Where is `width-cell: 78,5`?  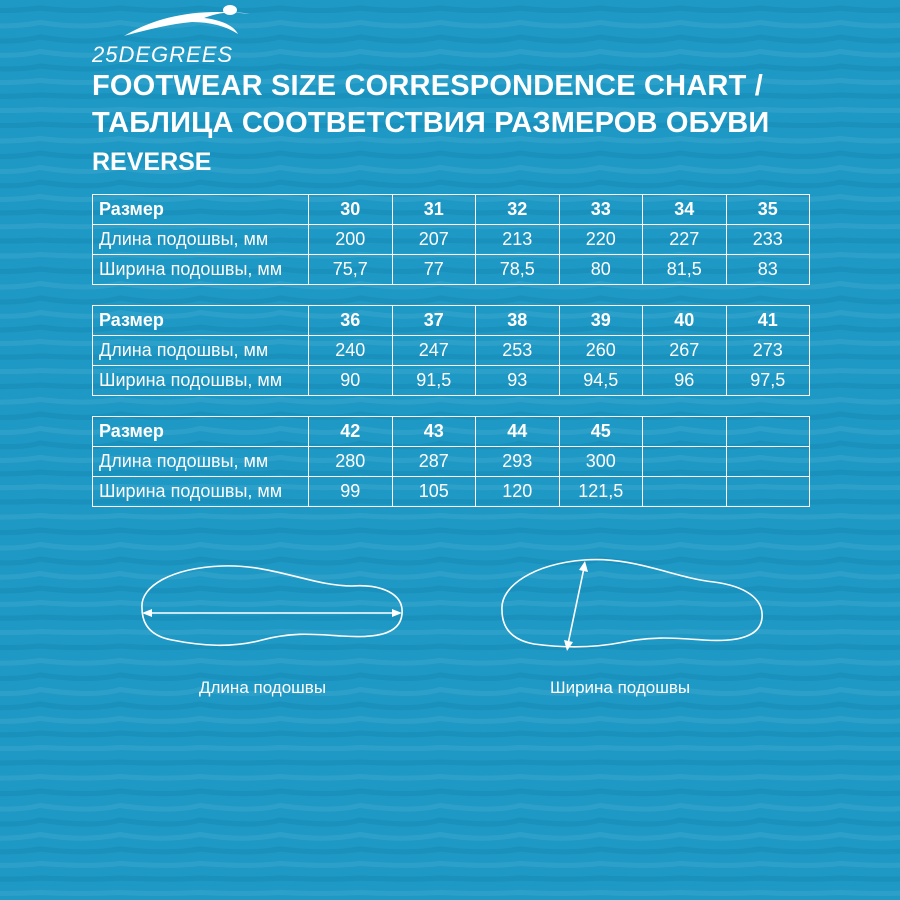 width-cell: 78,5 is located at coordinates (517, 269).